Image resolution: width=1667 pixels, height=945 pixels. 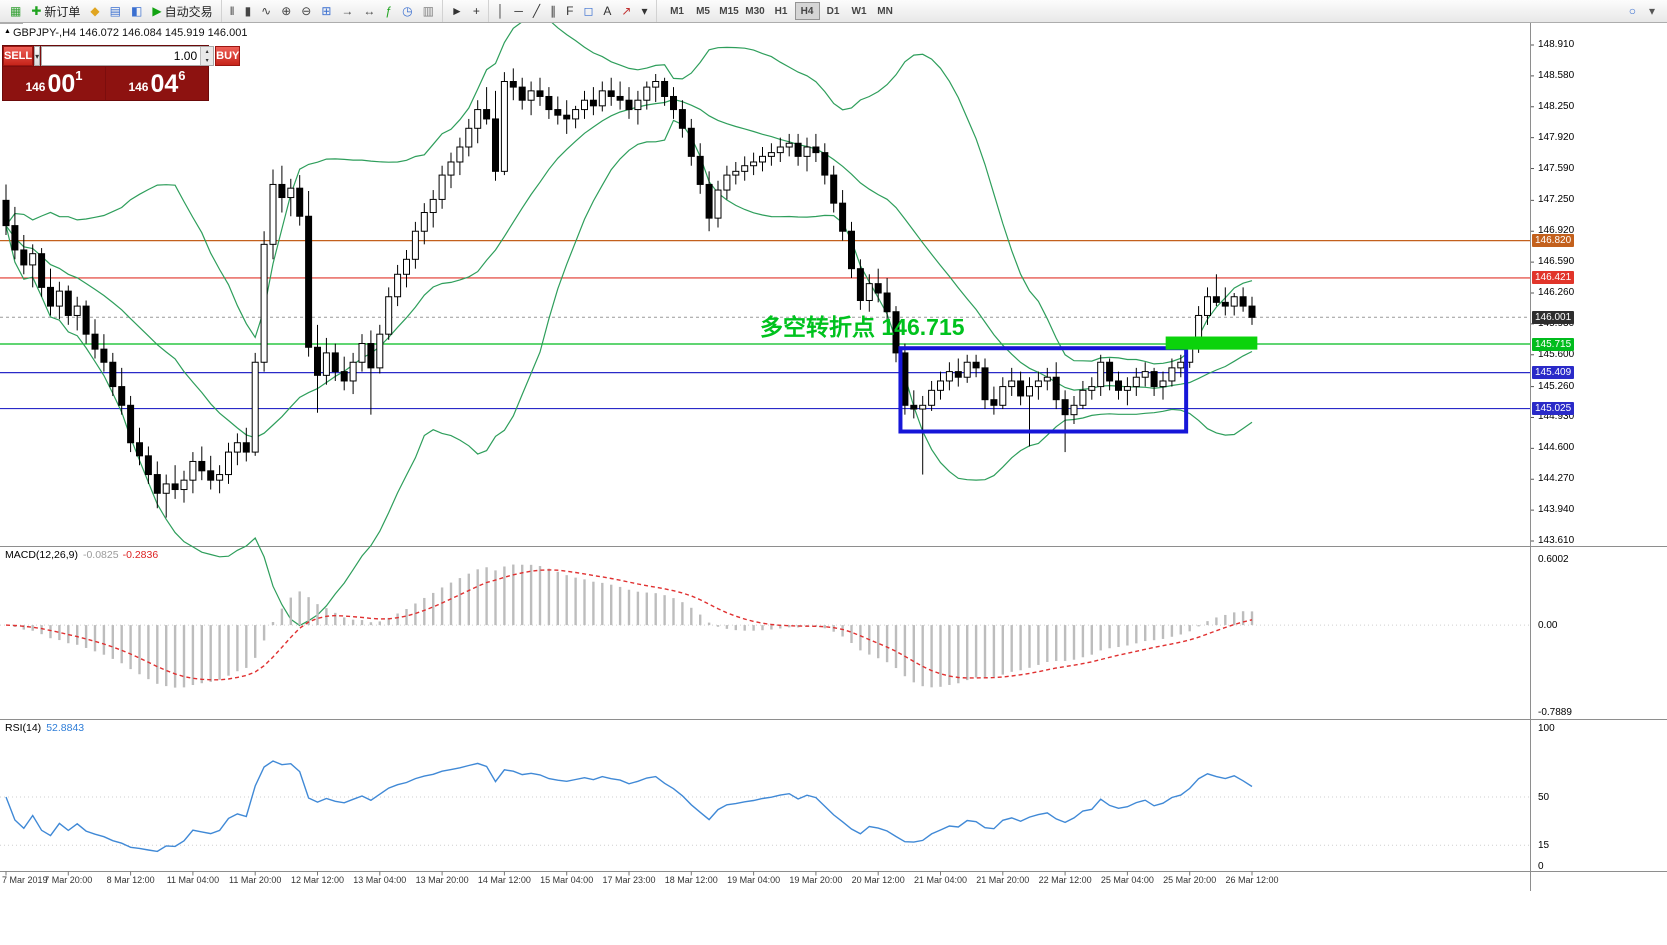 What do you see at coordinates (629, 880) in the screenshot?
I see `time-label: 17 Mar 23:00` at bounding box center [629, 880].